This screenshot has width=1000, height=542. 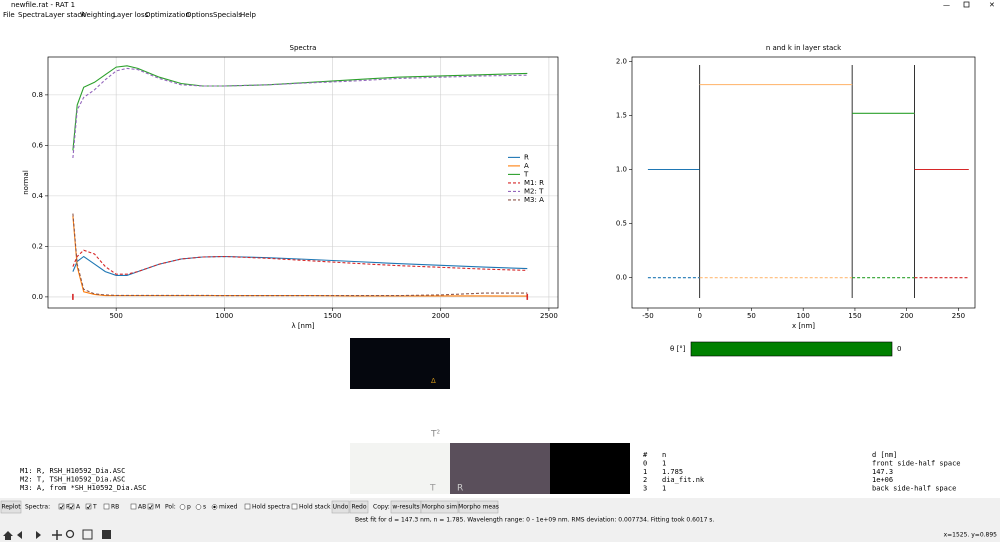 I want to click on angle-value: 0, so click(x=899, y=349).